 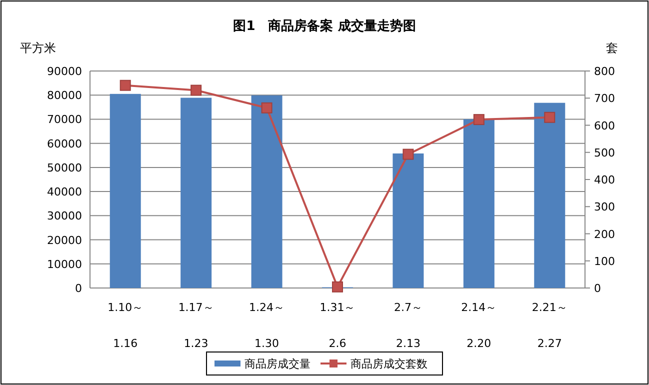 I want to click on y-tick-label: 90000, so click(x=64, y=71).